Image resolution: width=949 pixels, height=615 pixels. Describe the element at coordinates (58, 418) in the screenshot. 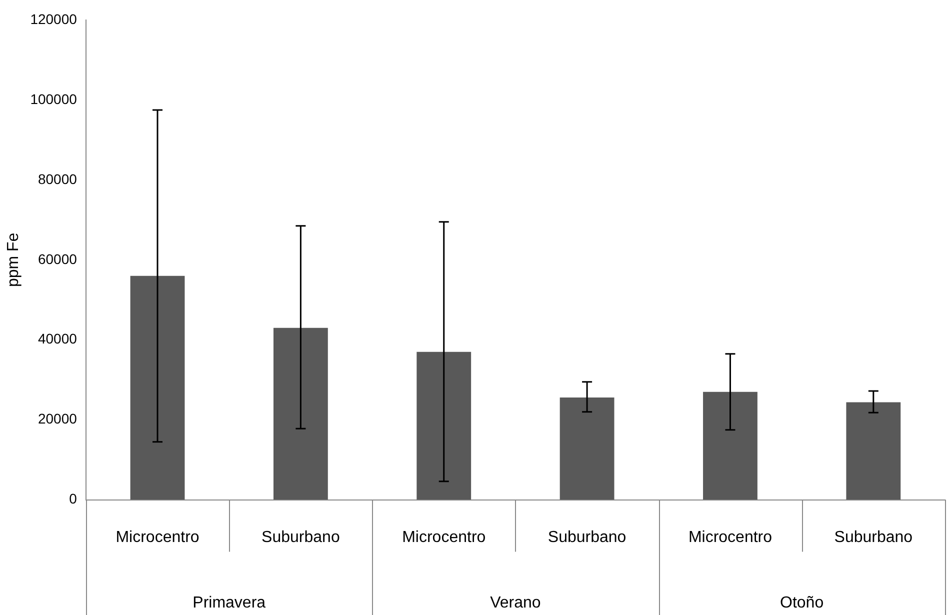

I see `y-tick-label: 20000` at that location.